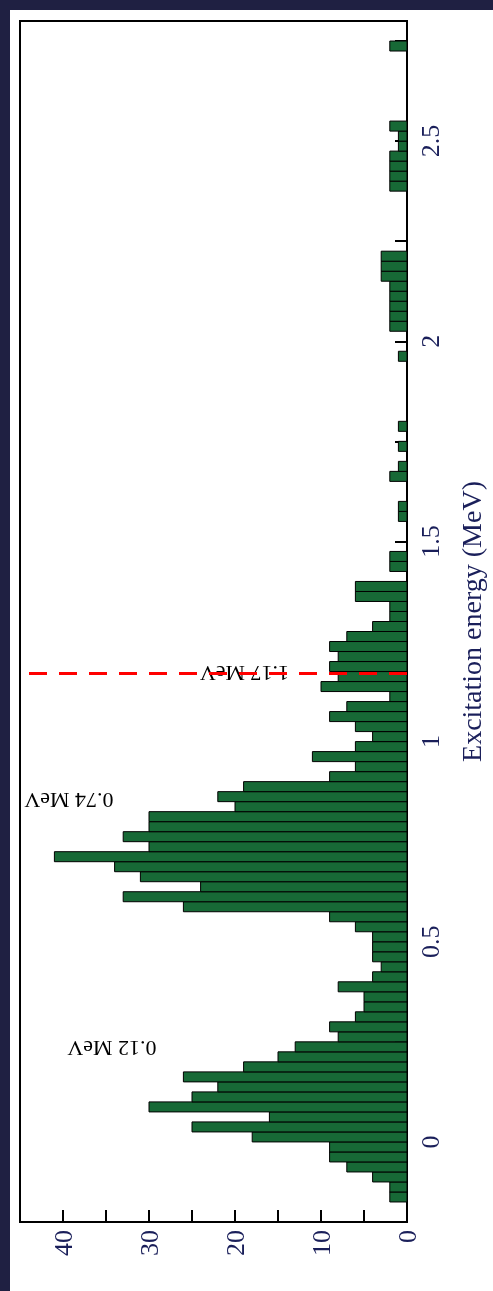 This screenshot has height=1291, width=493. What do you see at coordinates (69, 801) in the screenshot?
I see `annotation: 0.74 MeV` at bounding box center [69, 801].